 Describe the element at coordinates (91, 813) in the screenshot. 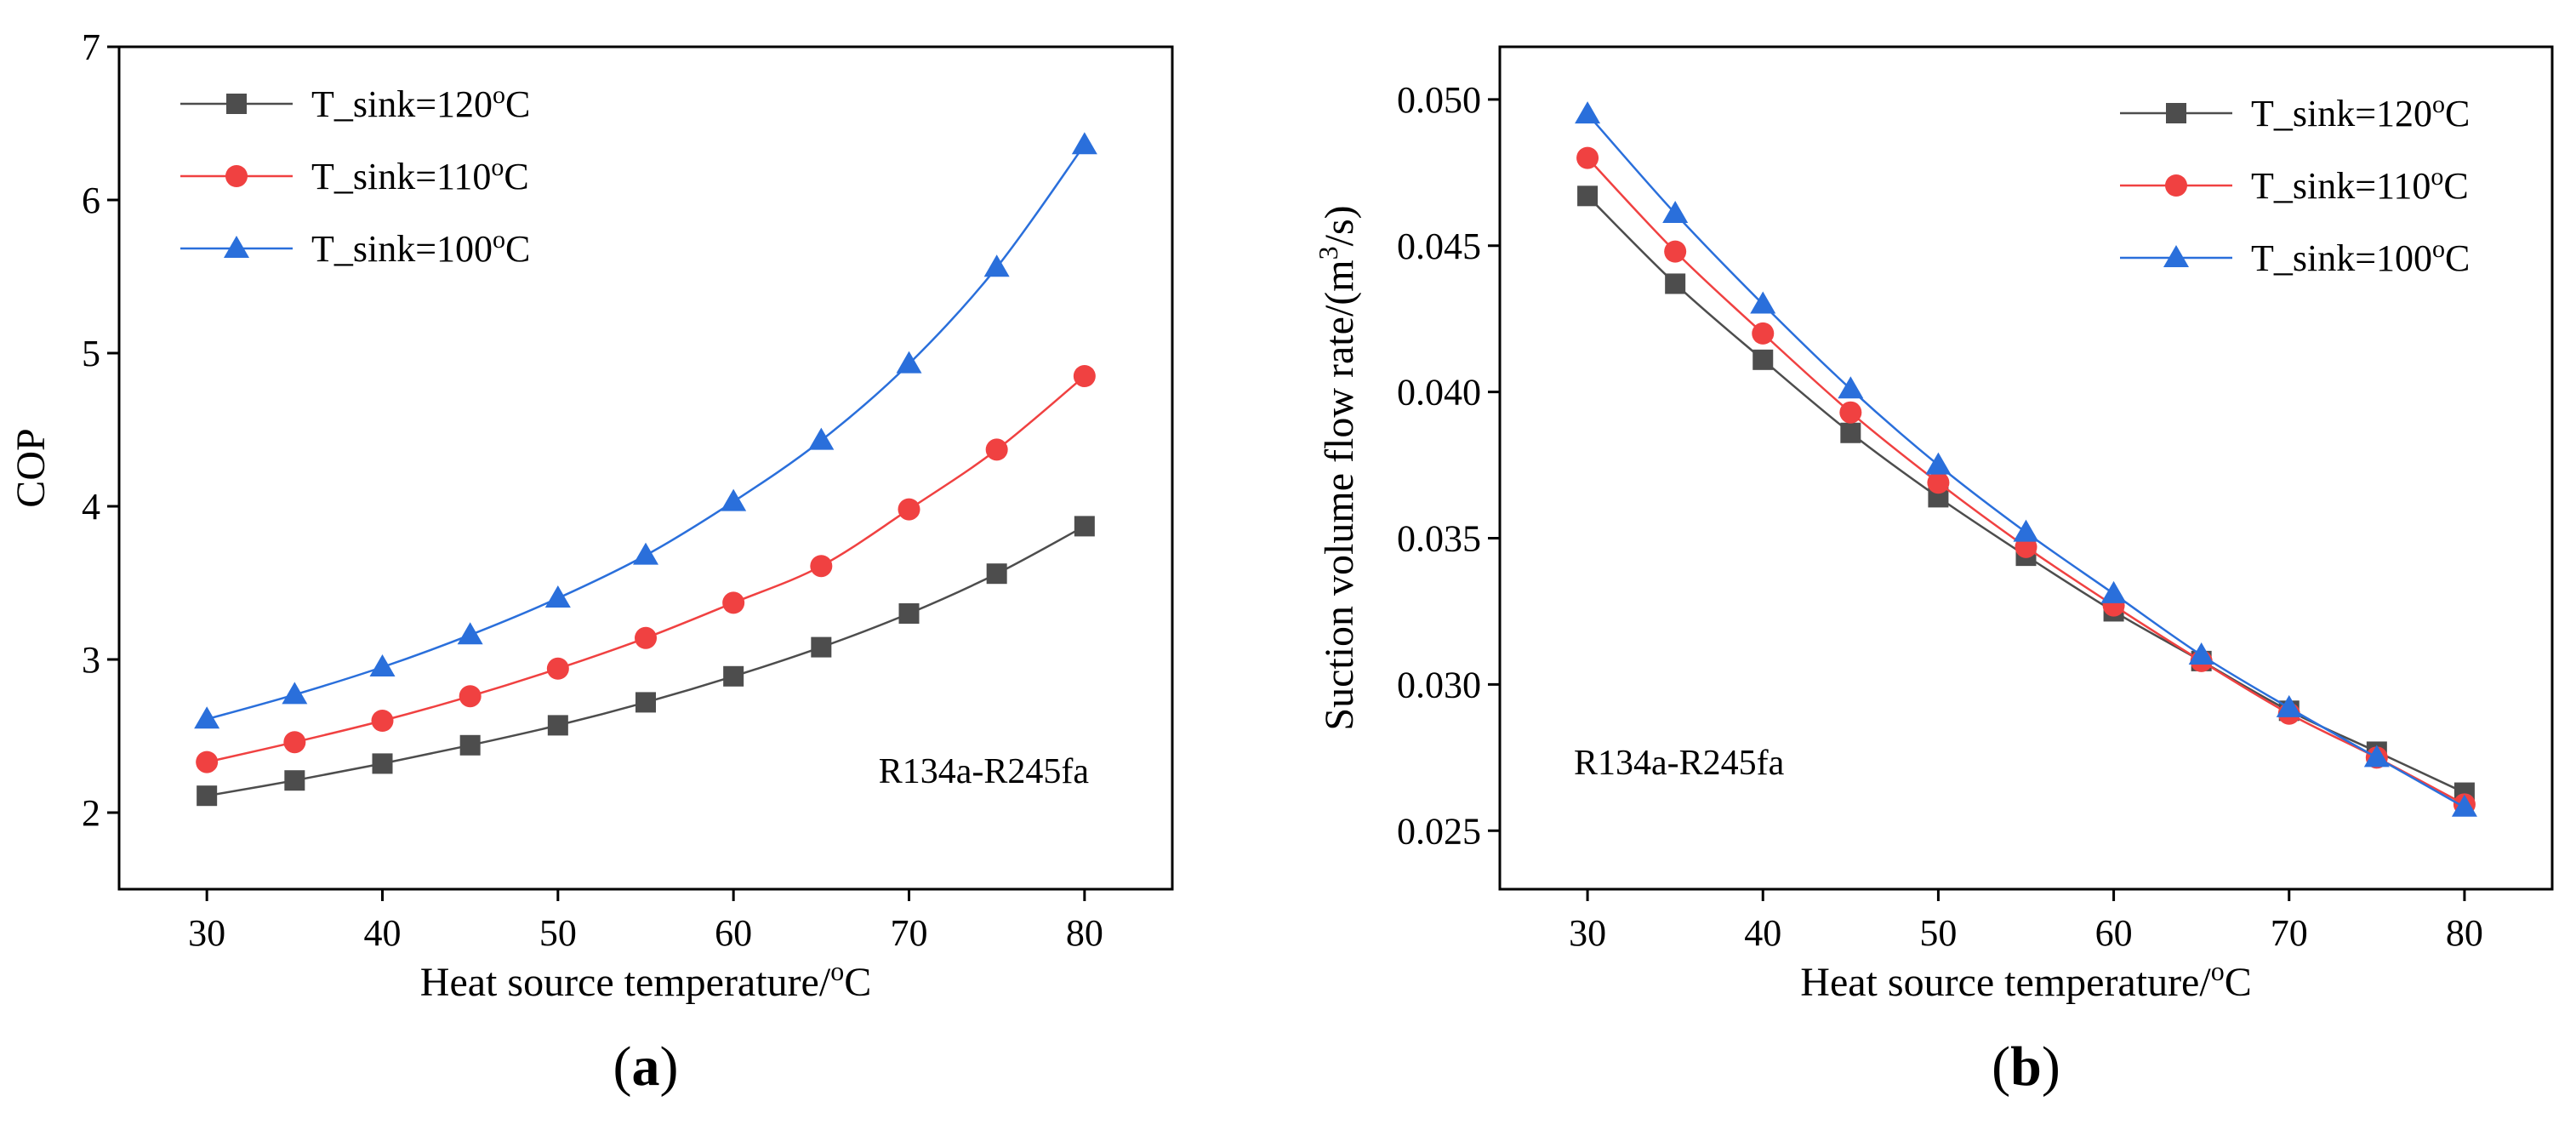

I see `y-tick-label: 2` at that location.